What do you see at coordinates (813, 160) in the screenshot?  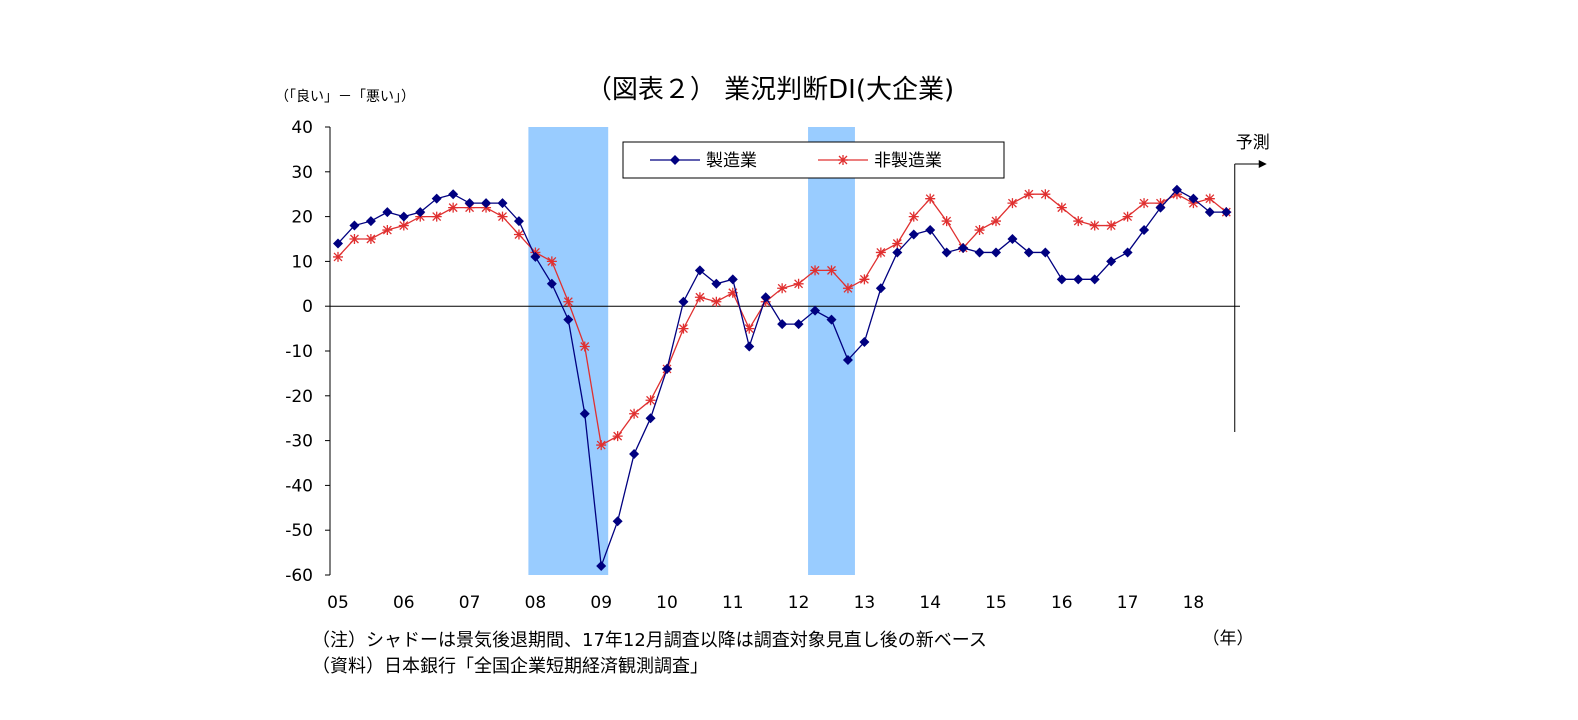 I see `legend: 製造業 非製造業` at bounding box center [813, 160].